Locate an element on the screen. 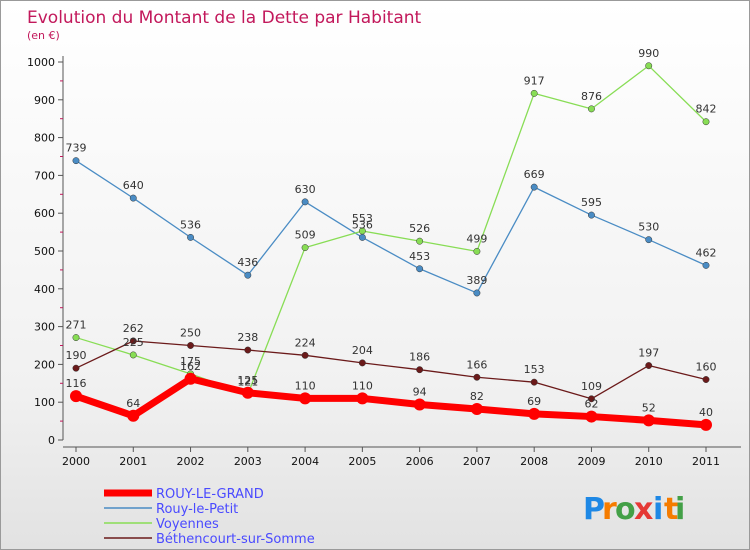  data-label: 160 is located at coordinates (706, 367).